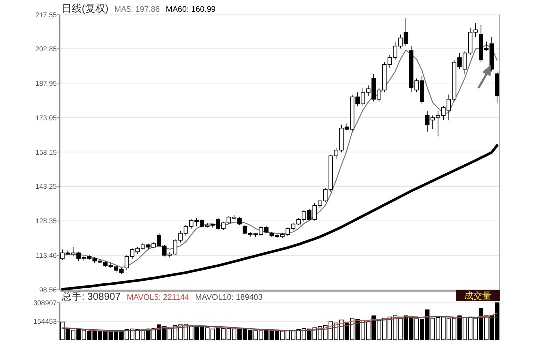  Describe the element at coordinates (91, 297) in the screenshot. I see `title: 总手: 308907` at that location.